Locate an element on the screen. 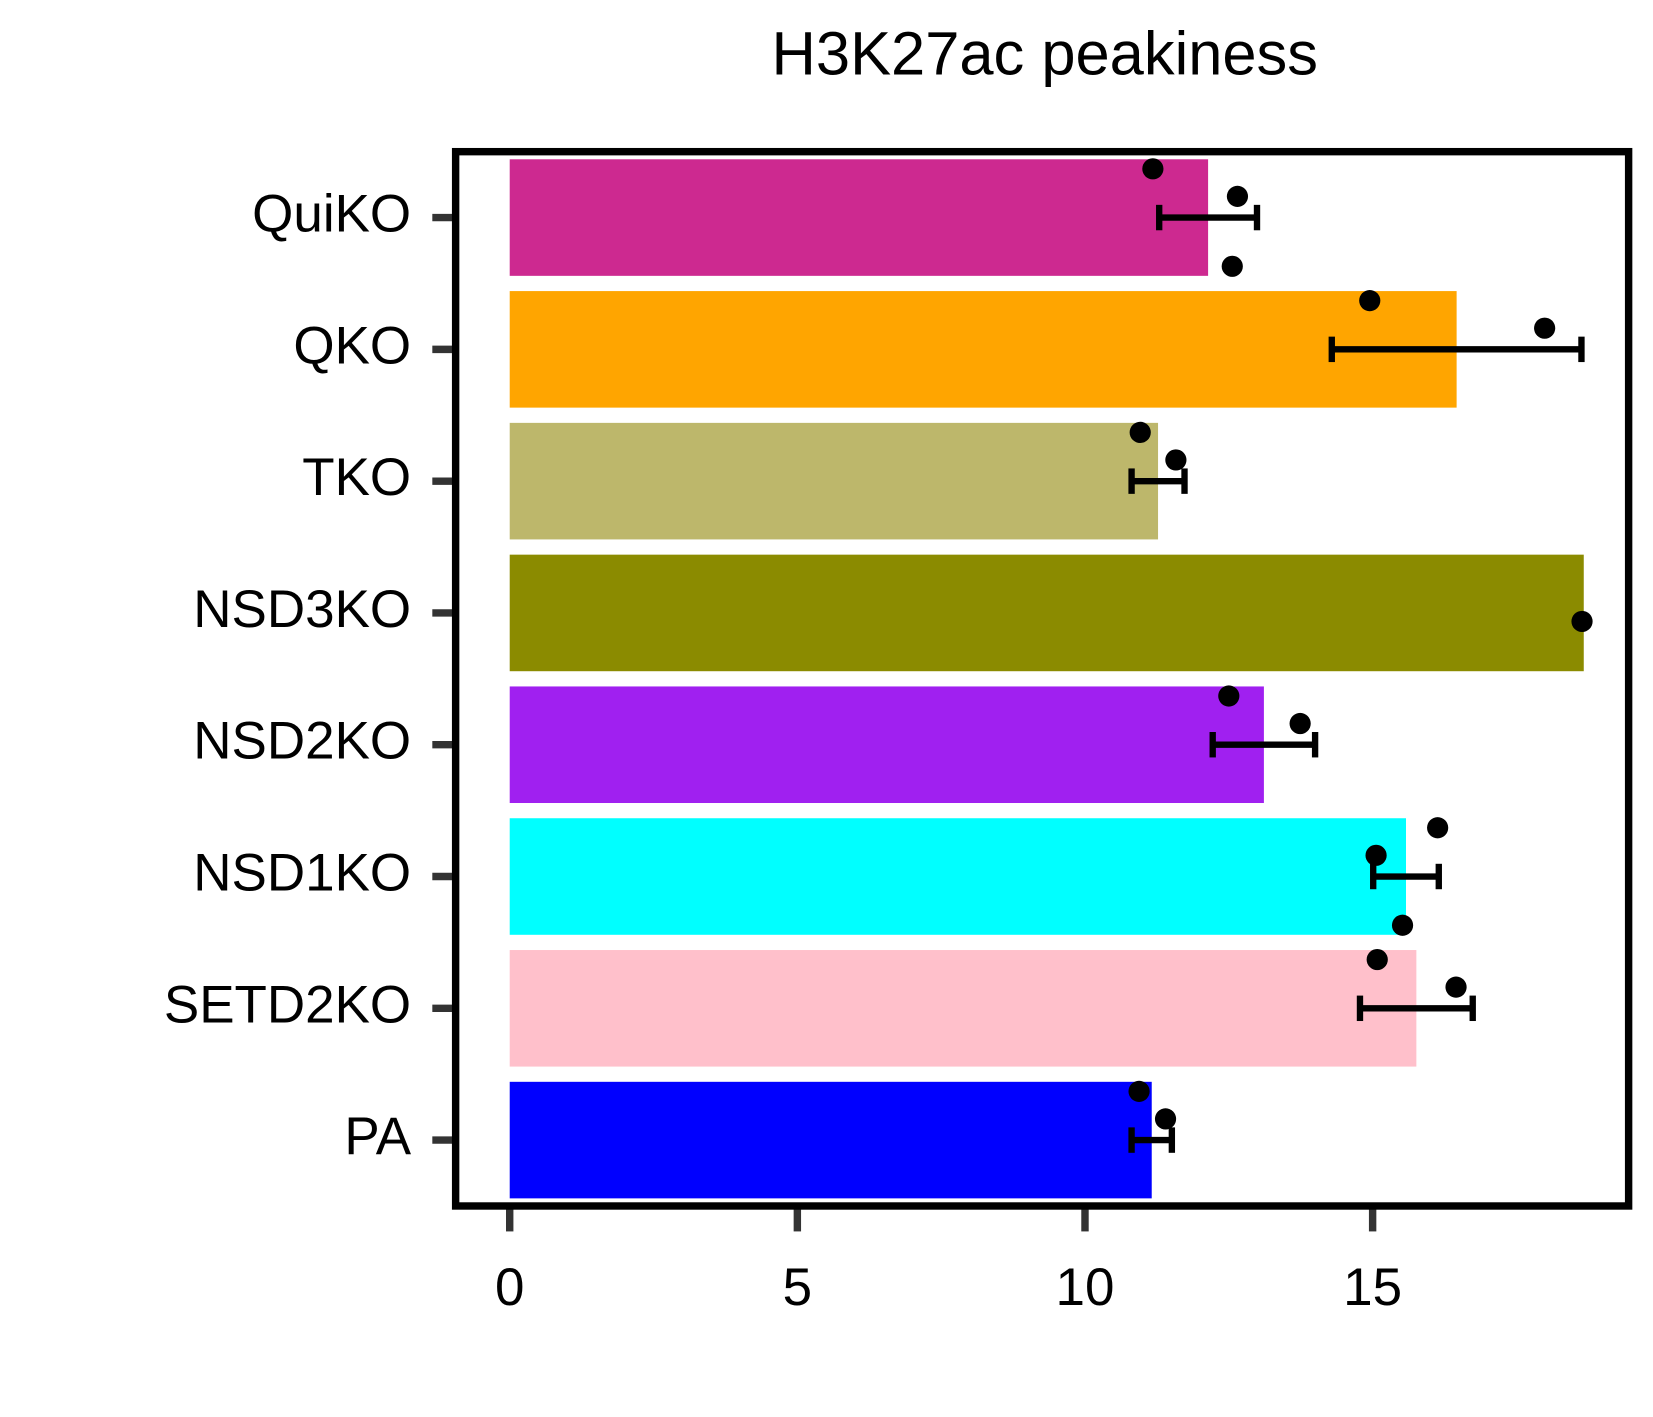 The image size is (1653, 1417). y-tick-label: QKO is located at coordinates (352, 345).